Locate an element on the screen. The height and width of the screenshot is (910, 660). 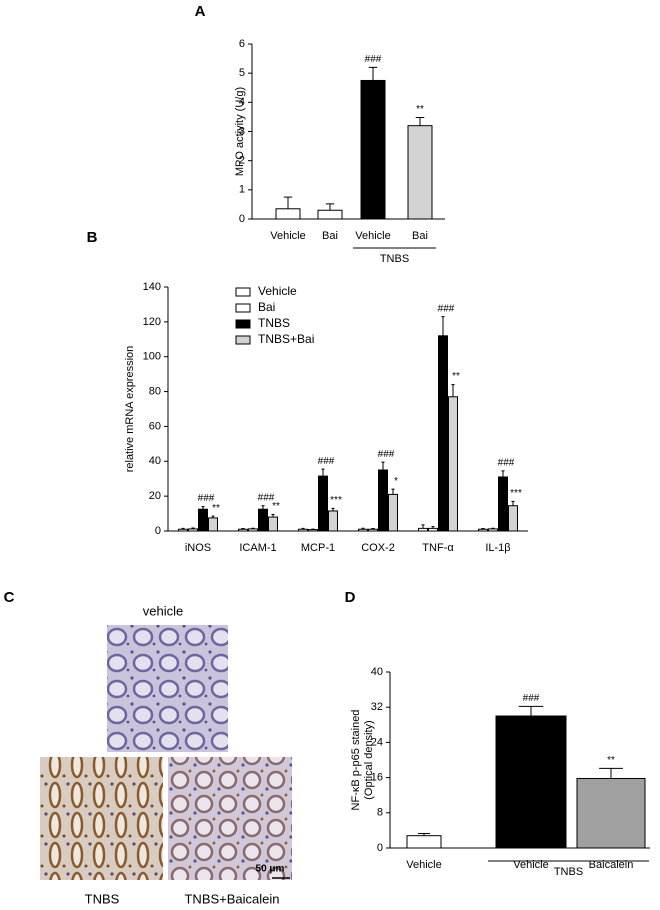
legend-label: TNBS+Bai is located at coordinates (286, 339).